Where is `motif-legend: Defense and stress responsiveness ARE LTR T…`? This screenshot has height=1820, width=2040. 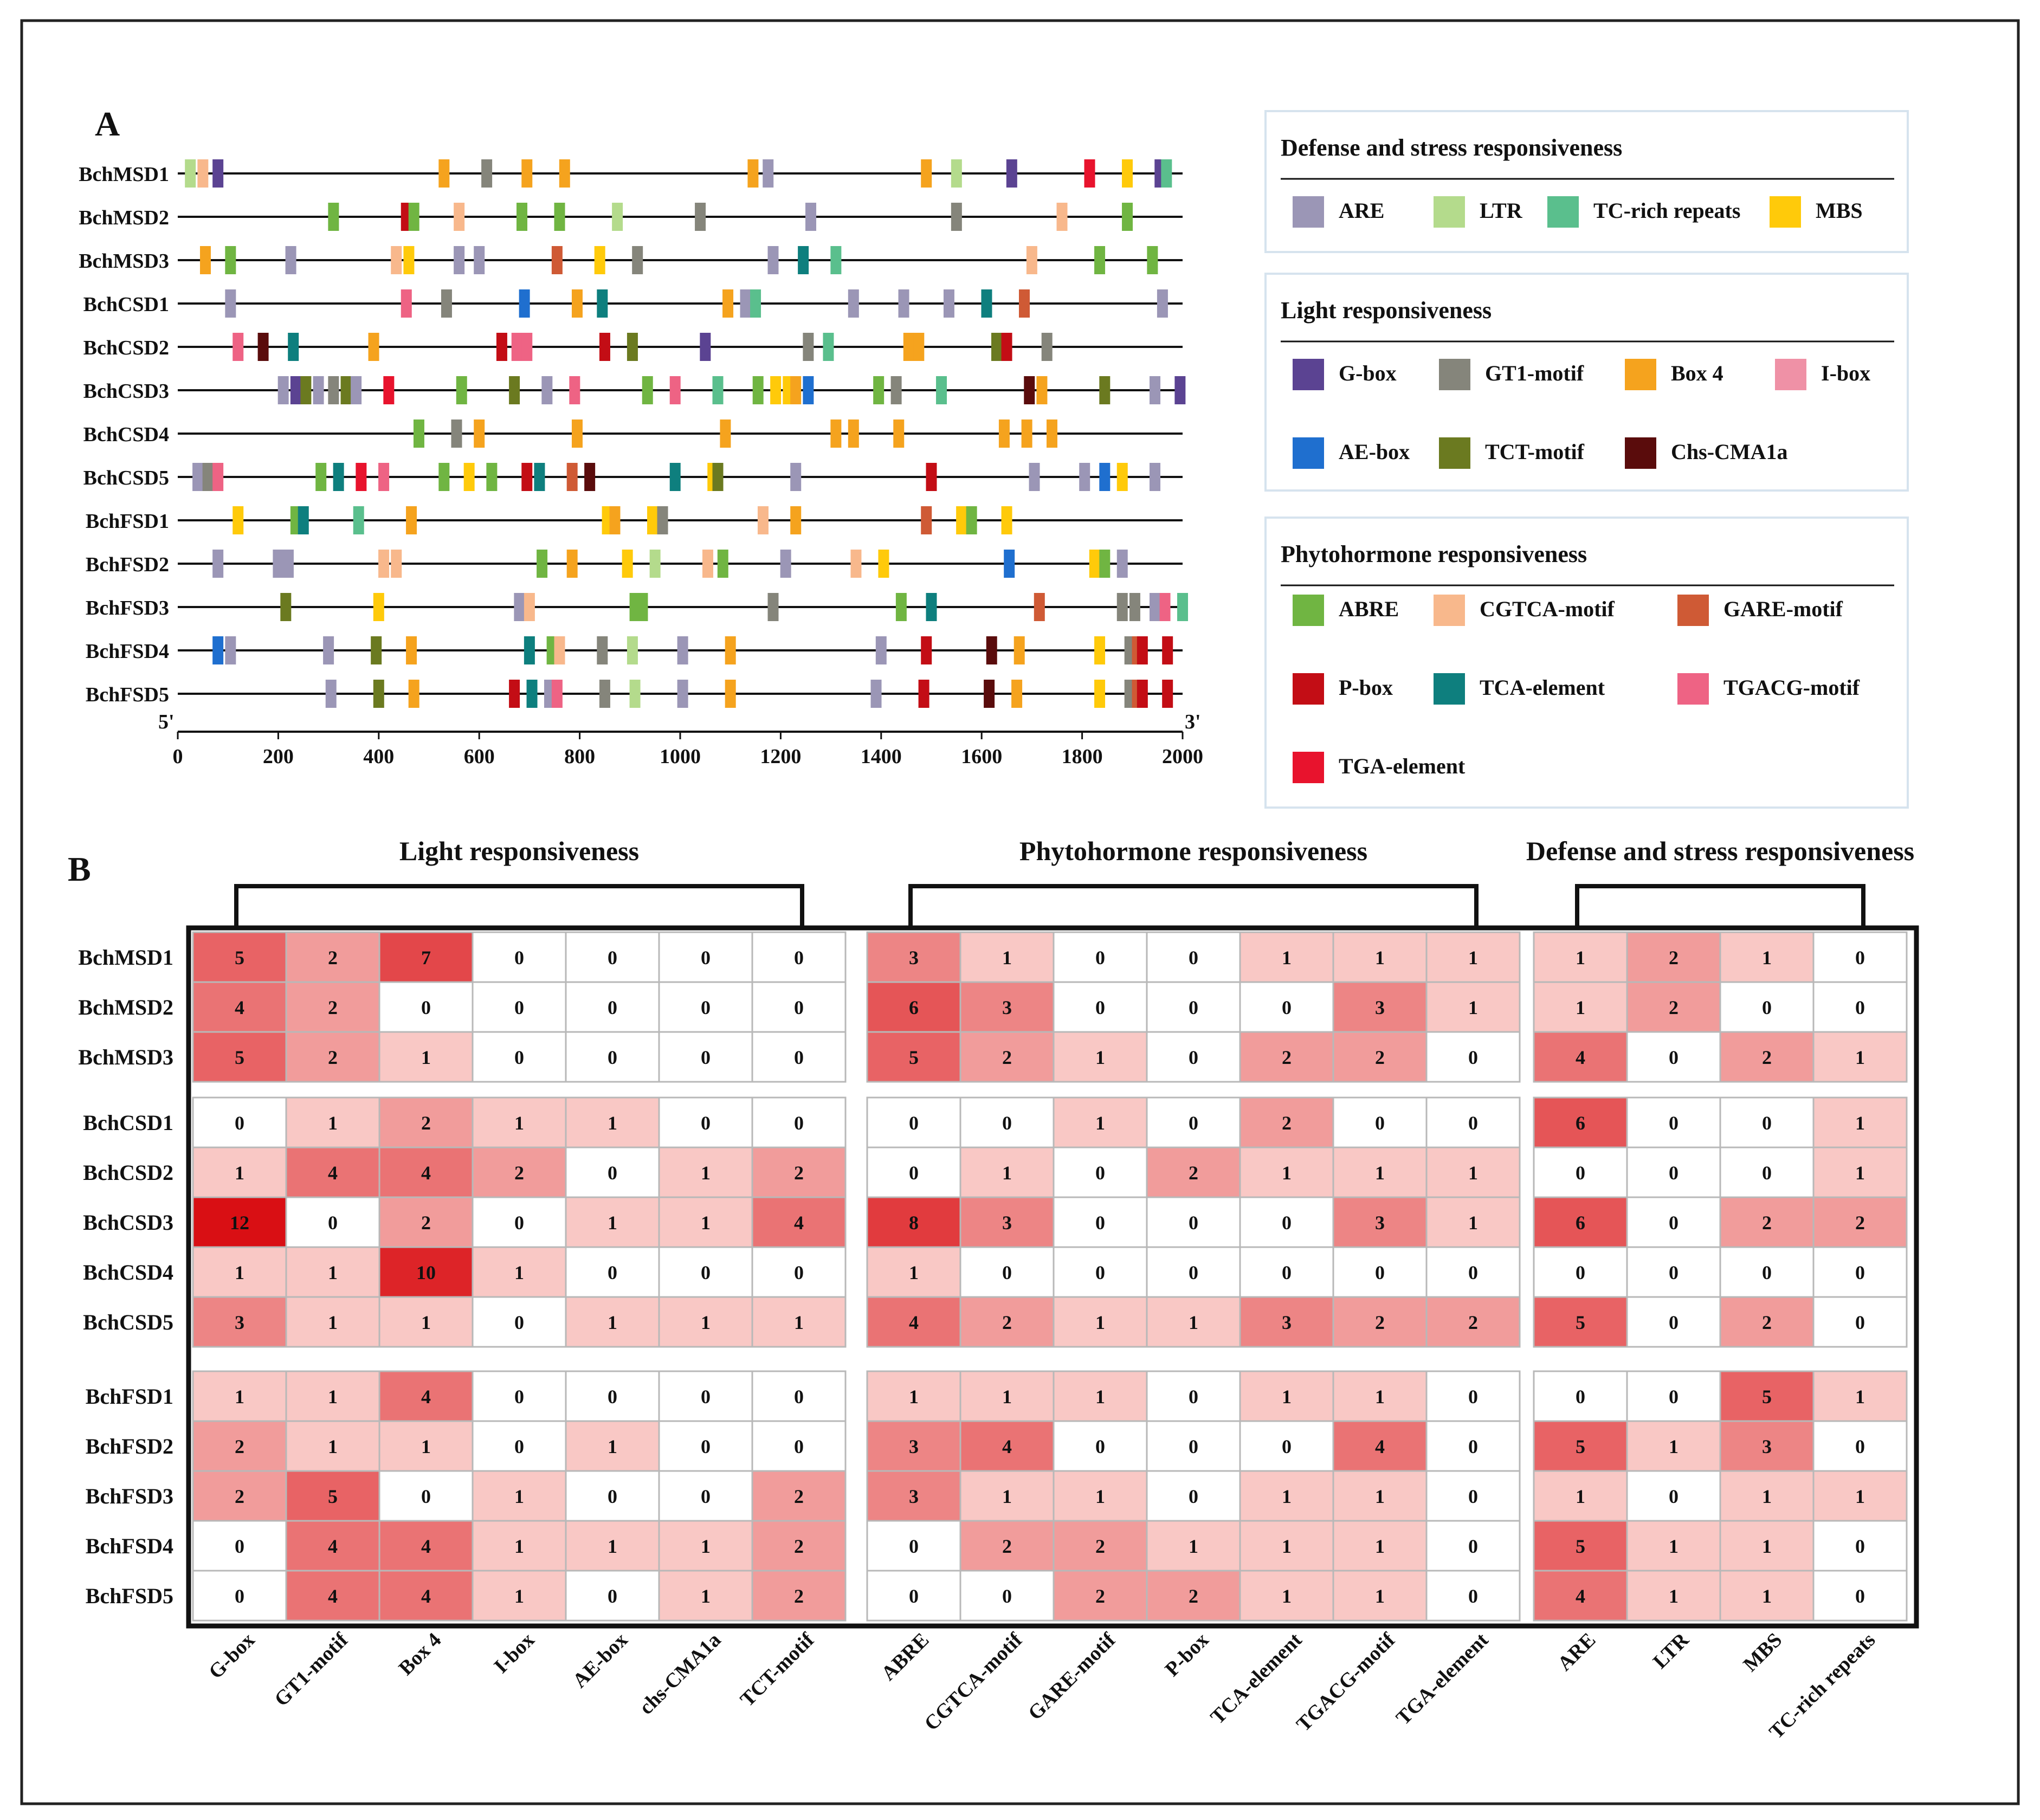
motif-legend: Defense and stress responsiveness ARE LTR T… is located at coordinates (1586, 459).